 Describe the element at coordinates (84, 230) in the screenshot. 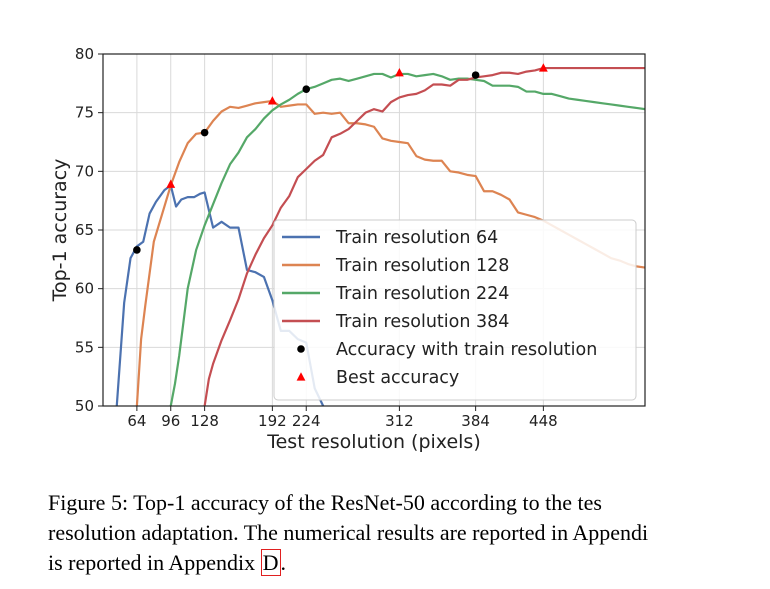

I see `y-tick-label: 65` at that location.